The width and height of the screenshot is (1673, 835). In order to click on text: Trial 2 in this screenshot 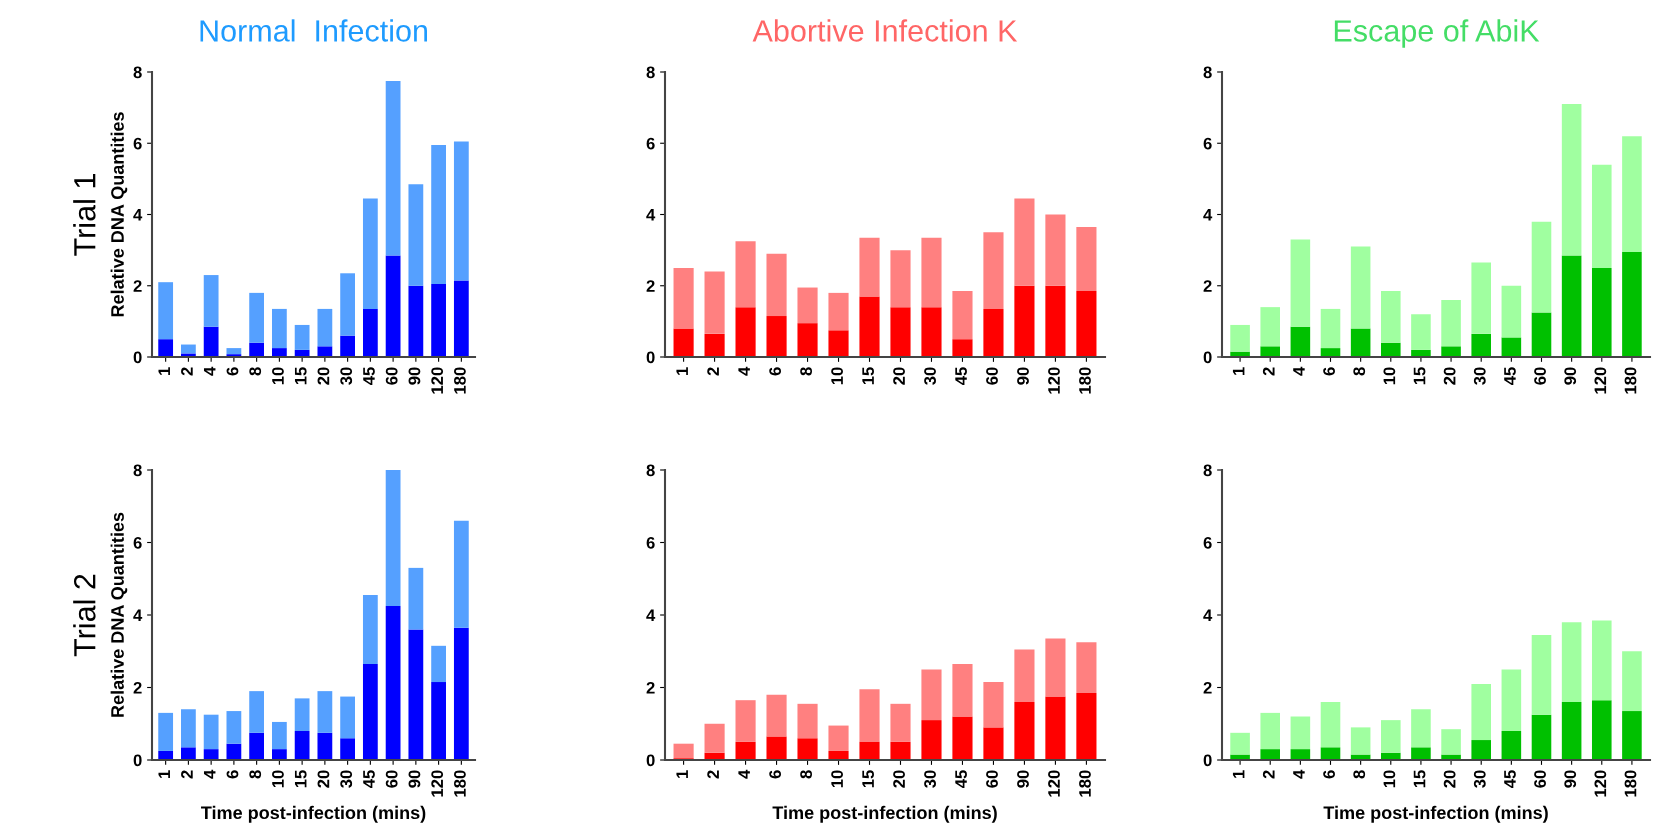, I will do `click(84, 615)`.